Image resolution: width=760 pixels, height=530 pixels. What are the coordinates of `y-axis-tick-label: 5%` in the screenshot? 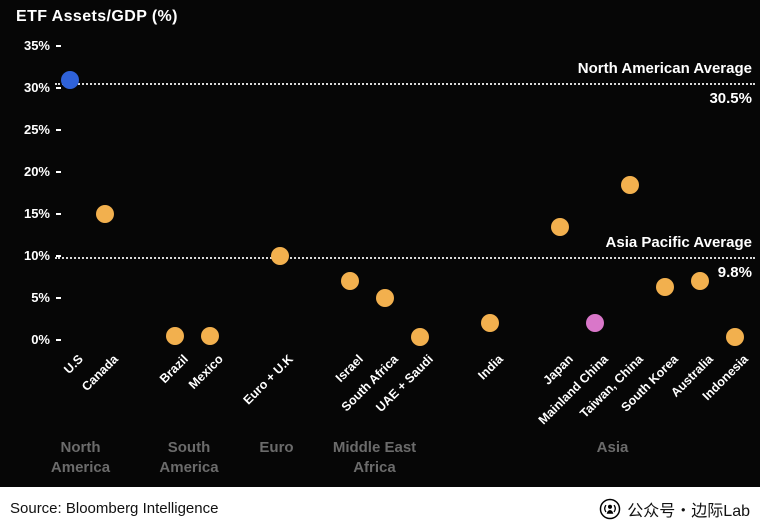 It's located at (40, 297).